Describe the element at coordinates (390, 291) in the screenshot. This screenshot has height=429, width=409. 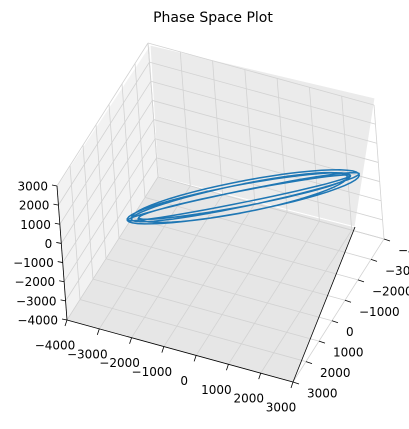
I see `y-tick-label: −2000` at that location.